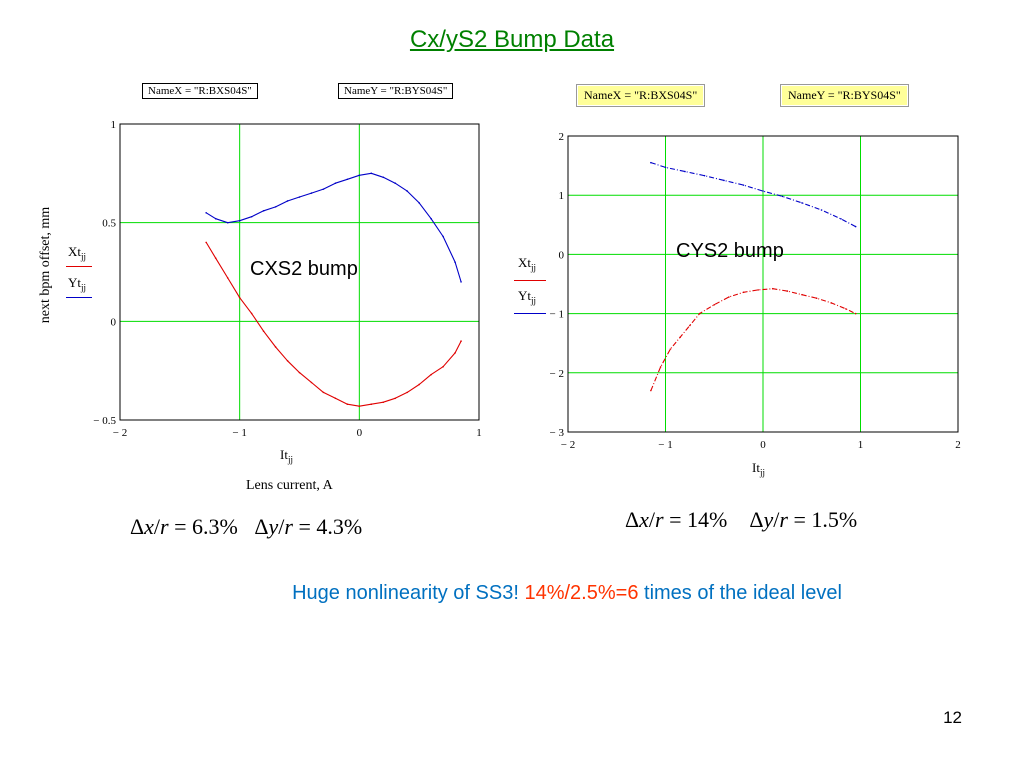 This screenshot has width=1024, height=768. Describe the element at coordinates (530, 280) in the screenshot. I see `right-legend-xt-line` at that location.